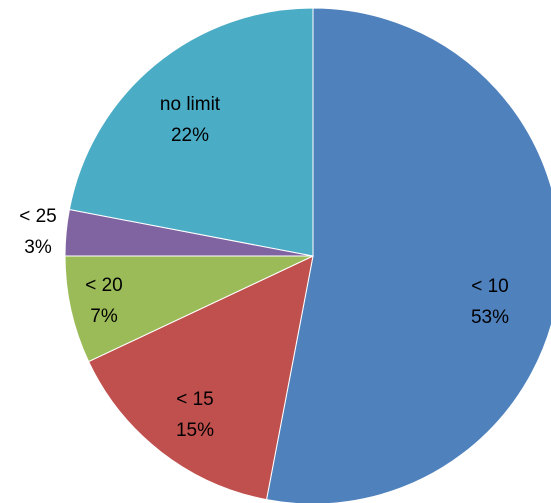 This screenshot has height=503, width=551. I want to click on slice-percent-label-0: 53%, so click(490, 317).